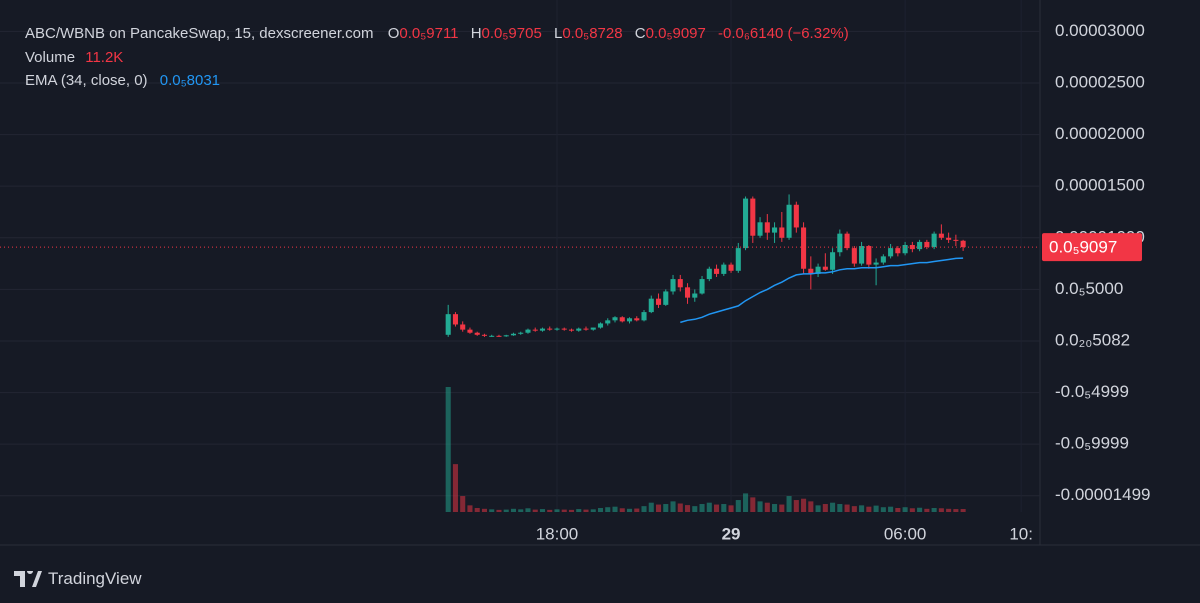 This screenshot has width=1200, height=603. I want to click on ema-value: 0.0₅8031, so click(189, 80).